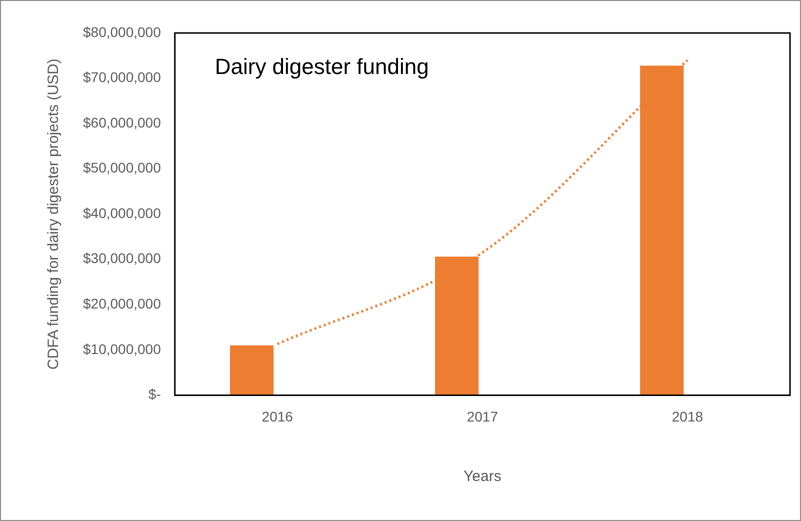  Describe the element at coordinates (483, 477) in the screenshot. I see `x-axis-title: Years` at that location.